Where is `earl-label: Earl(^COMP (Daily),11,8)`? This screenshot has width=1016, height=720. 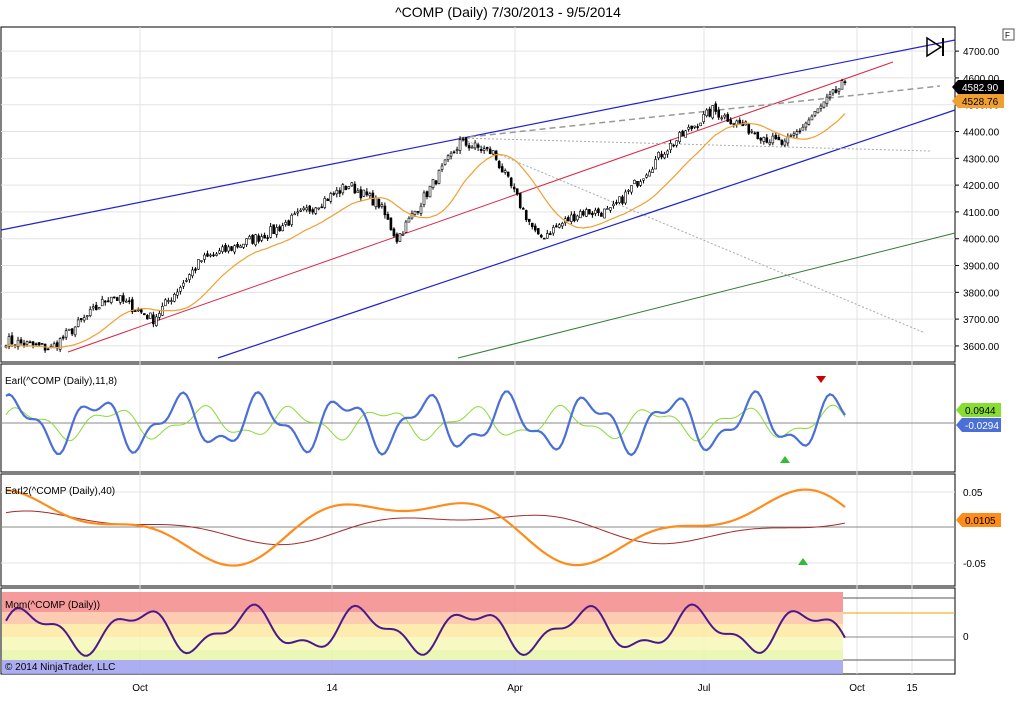
earl-label: Earl(^COMP (Daily),11,8) is located at coordinates (61, 381).